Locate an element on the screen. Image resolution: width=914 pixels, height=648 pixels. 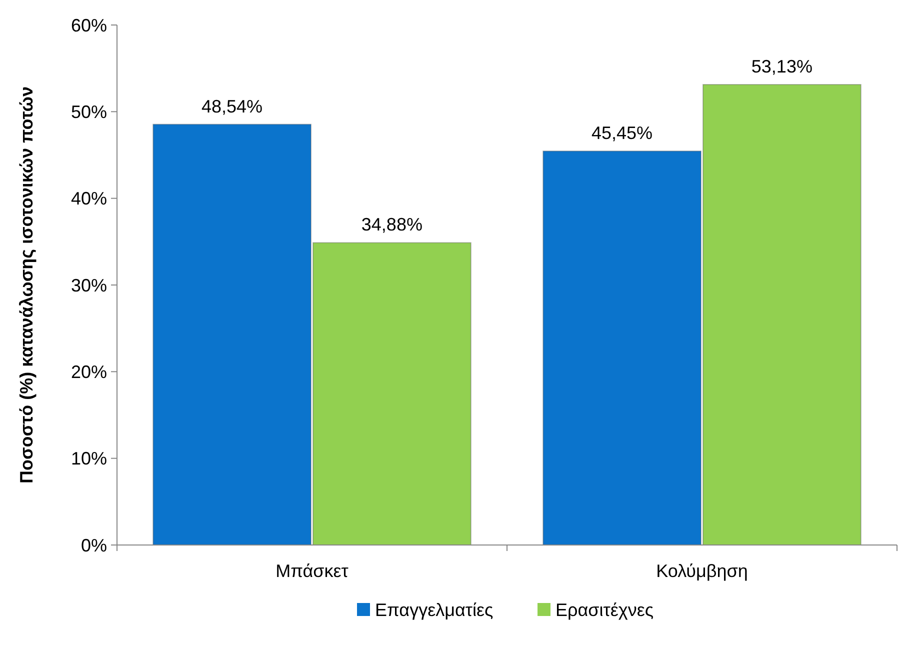
legend-label: Επαγγελματίες is located at coordinates (434, 610).